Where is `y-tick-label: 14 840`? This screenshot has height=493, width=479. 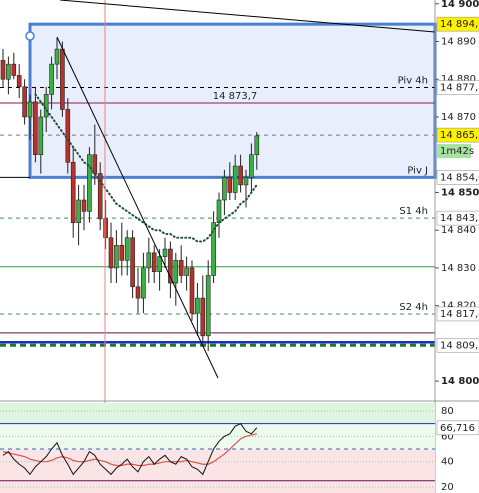
y-tick-label: 14 840 is located at coordinates (458, 230).